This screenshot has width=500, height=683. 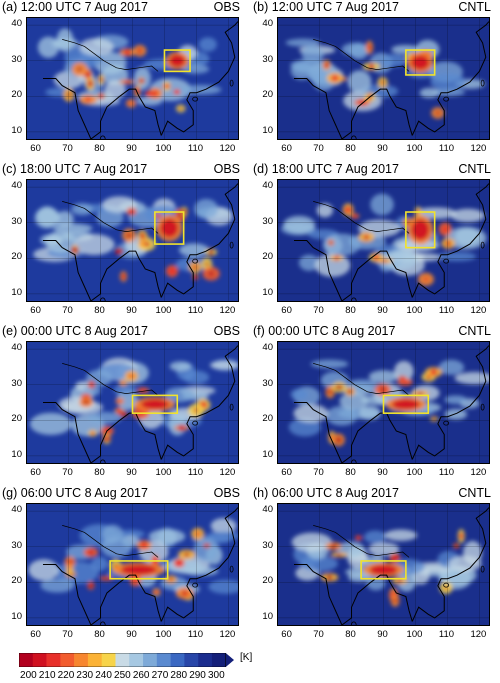 What do you see at coordinates (47, 675) in the screenshot?
I see `colorbar-tick-label: 210` at bounding box center [47, 675].